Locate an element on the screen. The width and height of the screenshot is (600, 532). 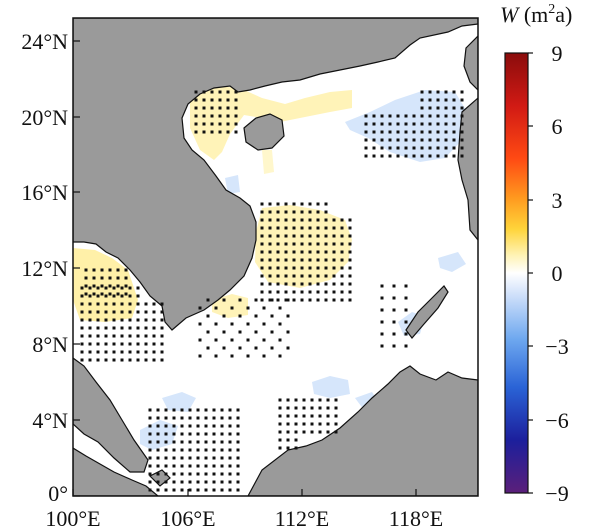
taiwan is located at coordinates (470, 63).